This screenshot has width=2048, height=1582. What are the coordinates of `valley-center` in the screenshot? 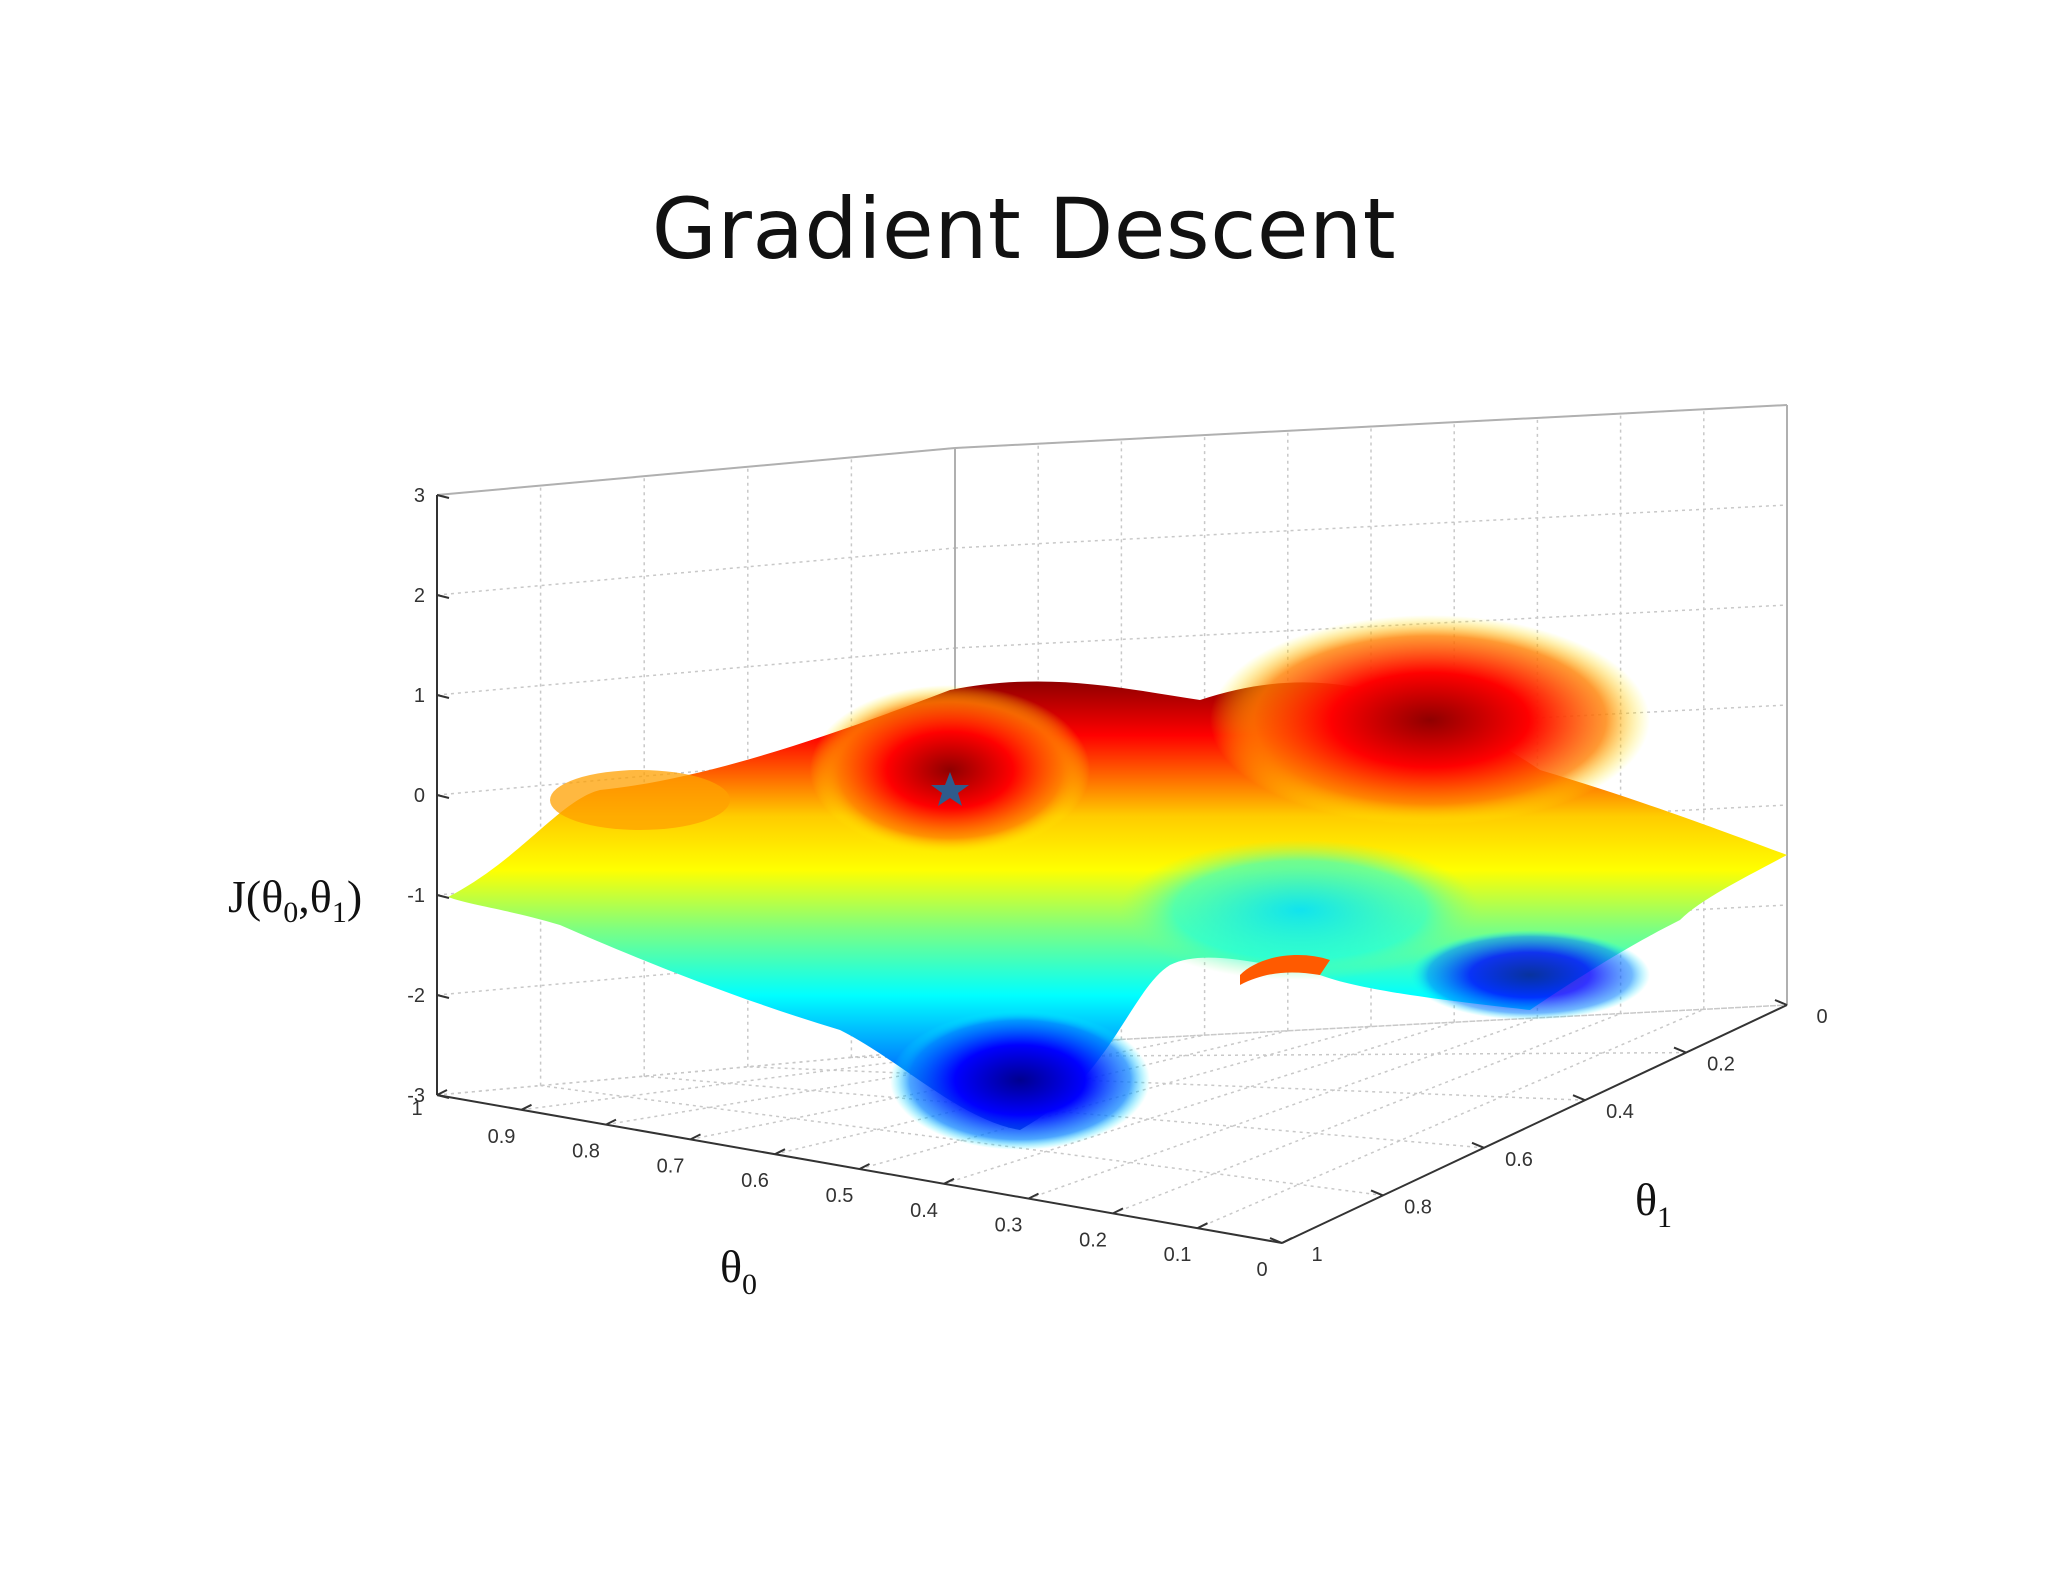 It's located at (1020, 1080).